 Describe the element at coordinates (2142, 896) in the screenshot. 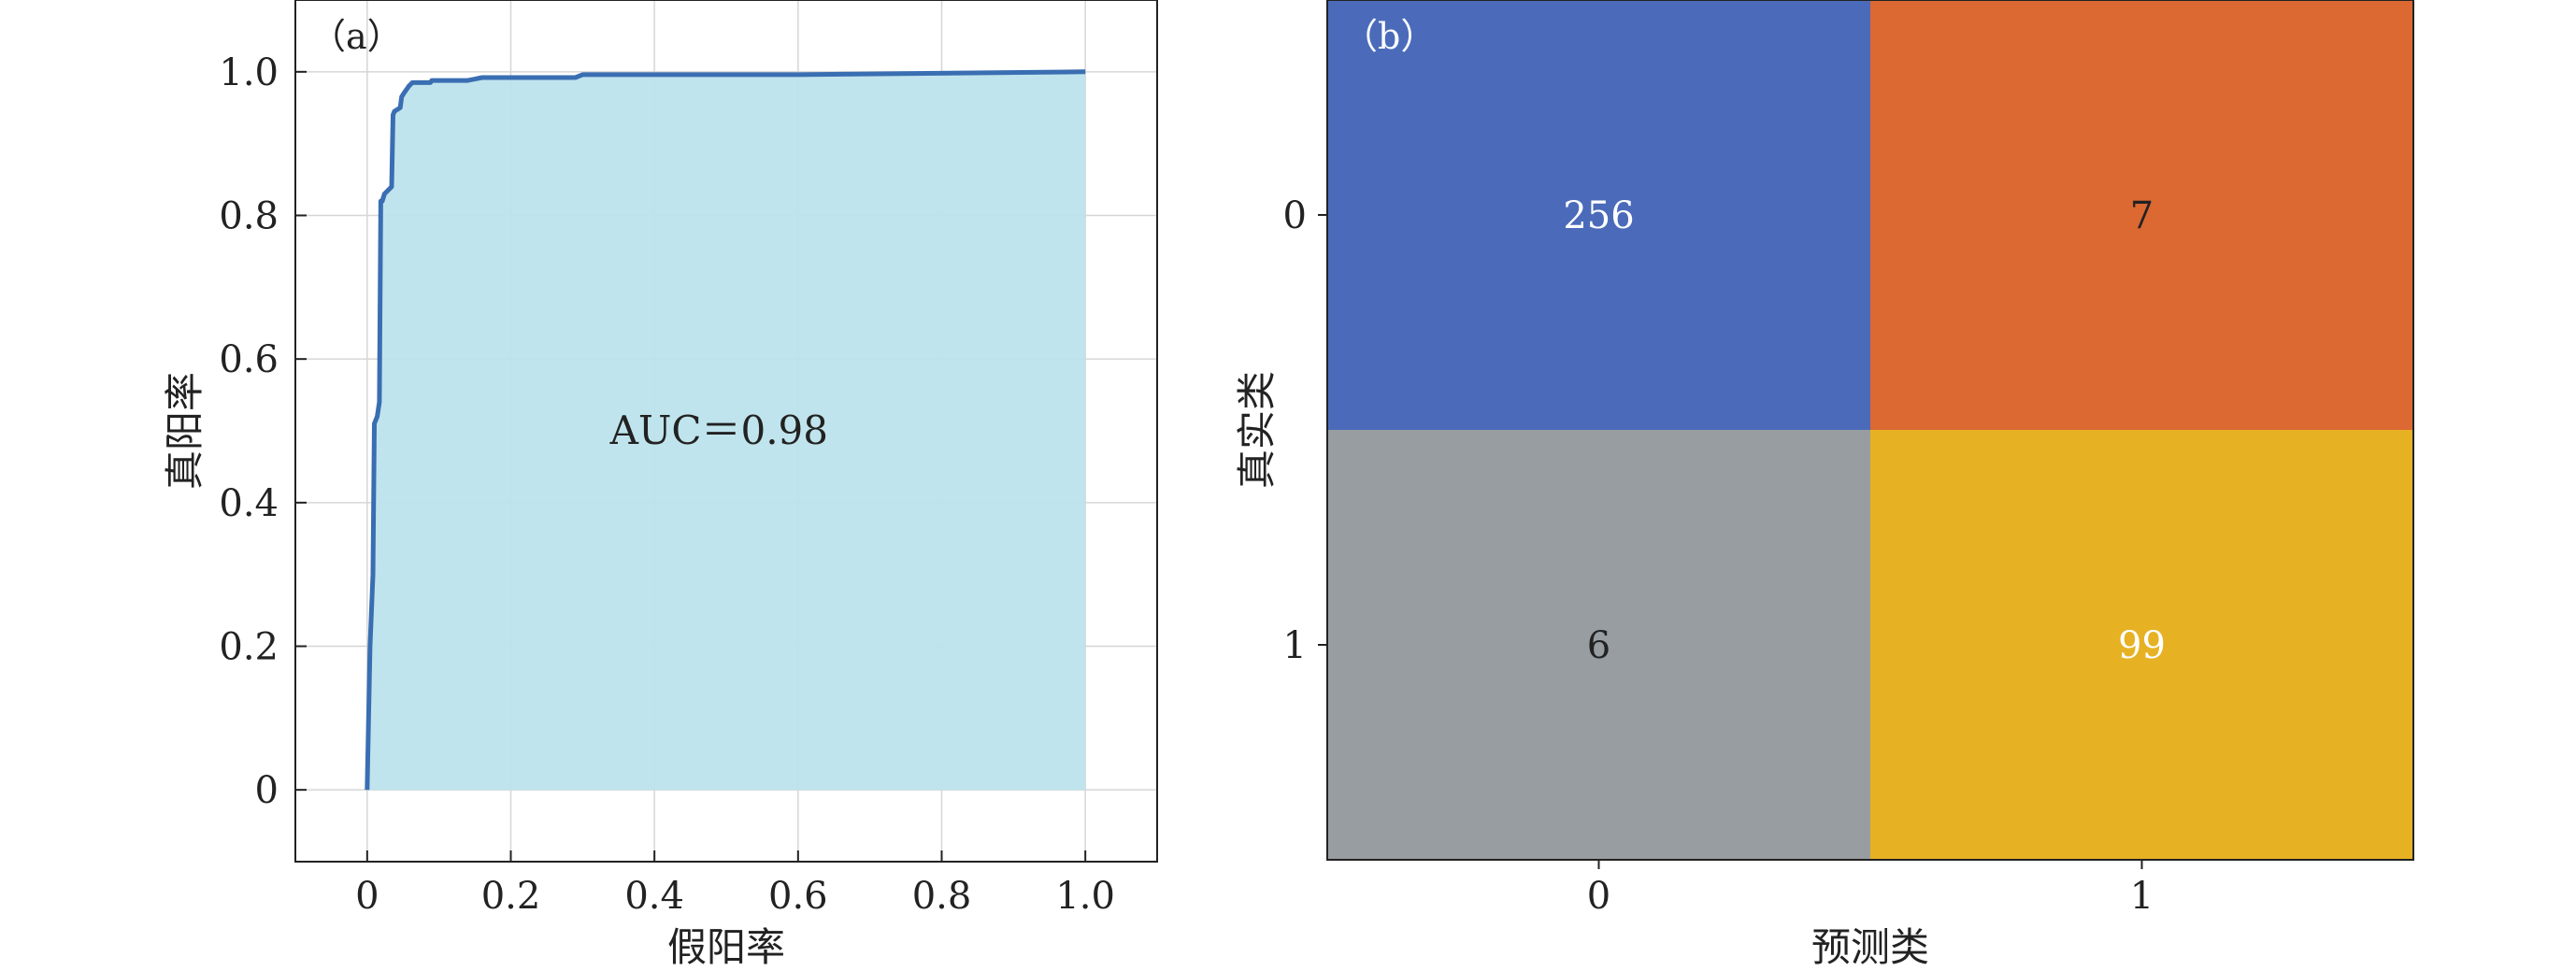

I see `cm-x-tick-label: 1` at that location.